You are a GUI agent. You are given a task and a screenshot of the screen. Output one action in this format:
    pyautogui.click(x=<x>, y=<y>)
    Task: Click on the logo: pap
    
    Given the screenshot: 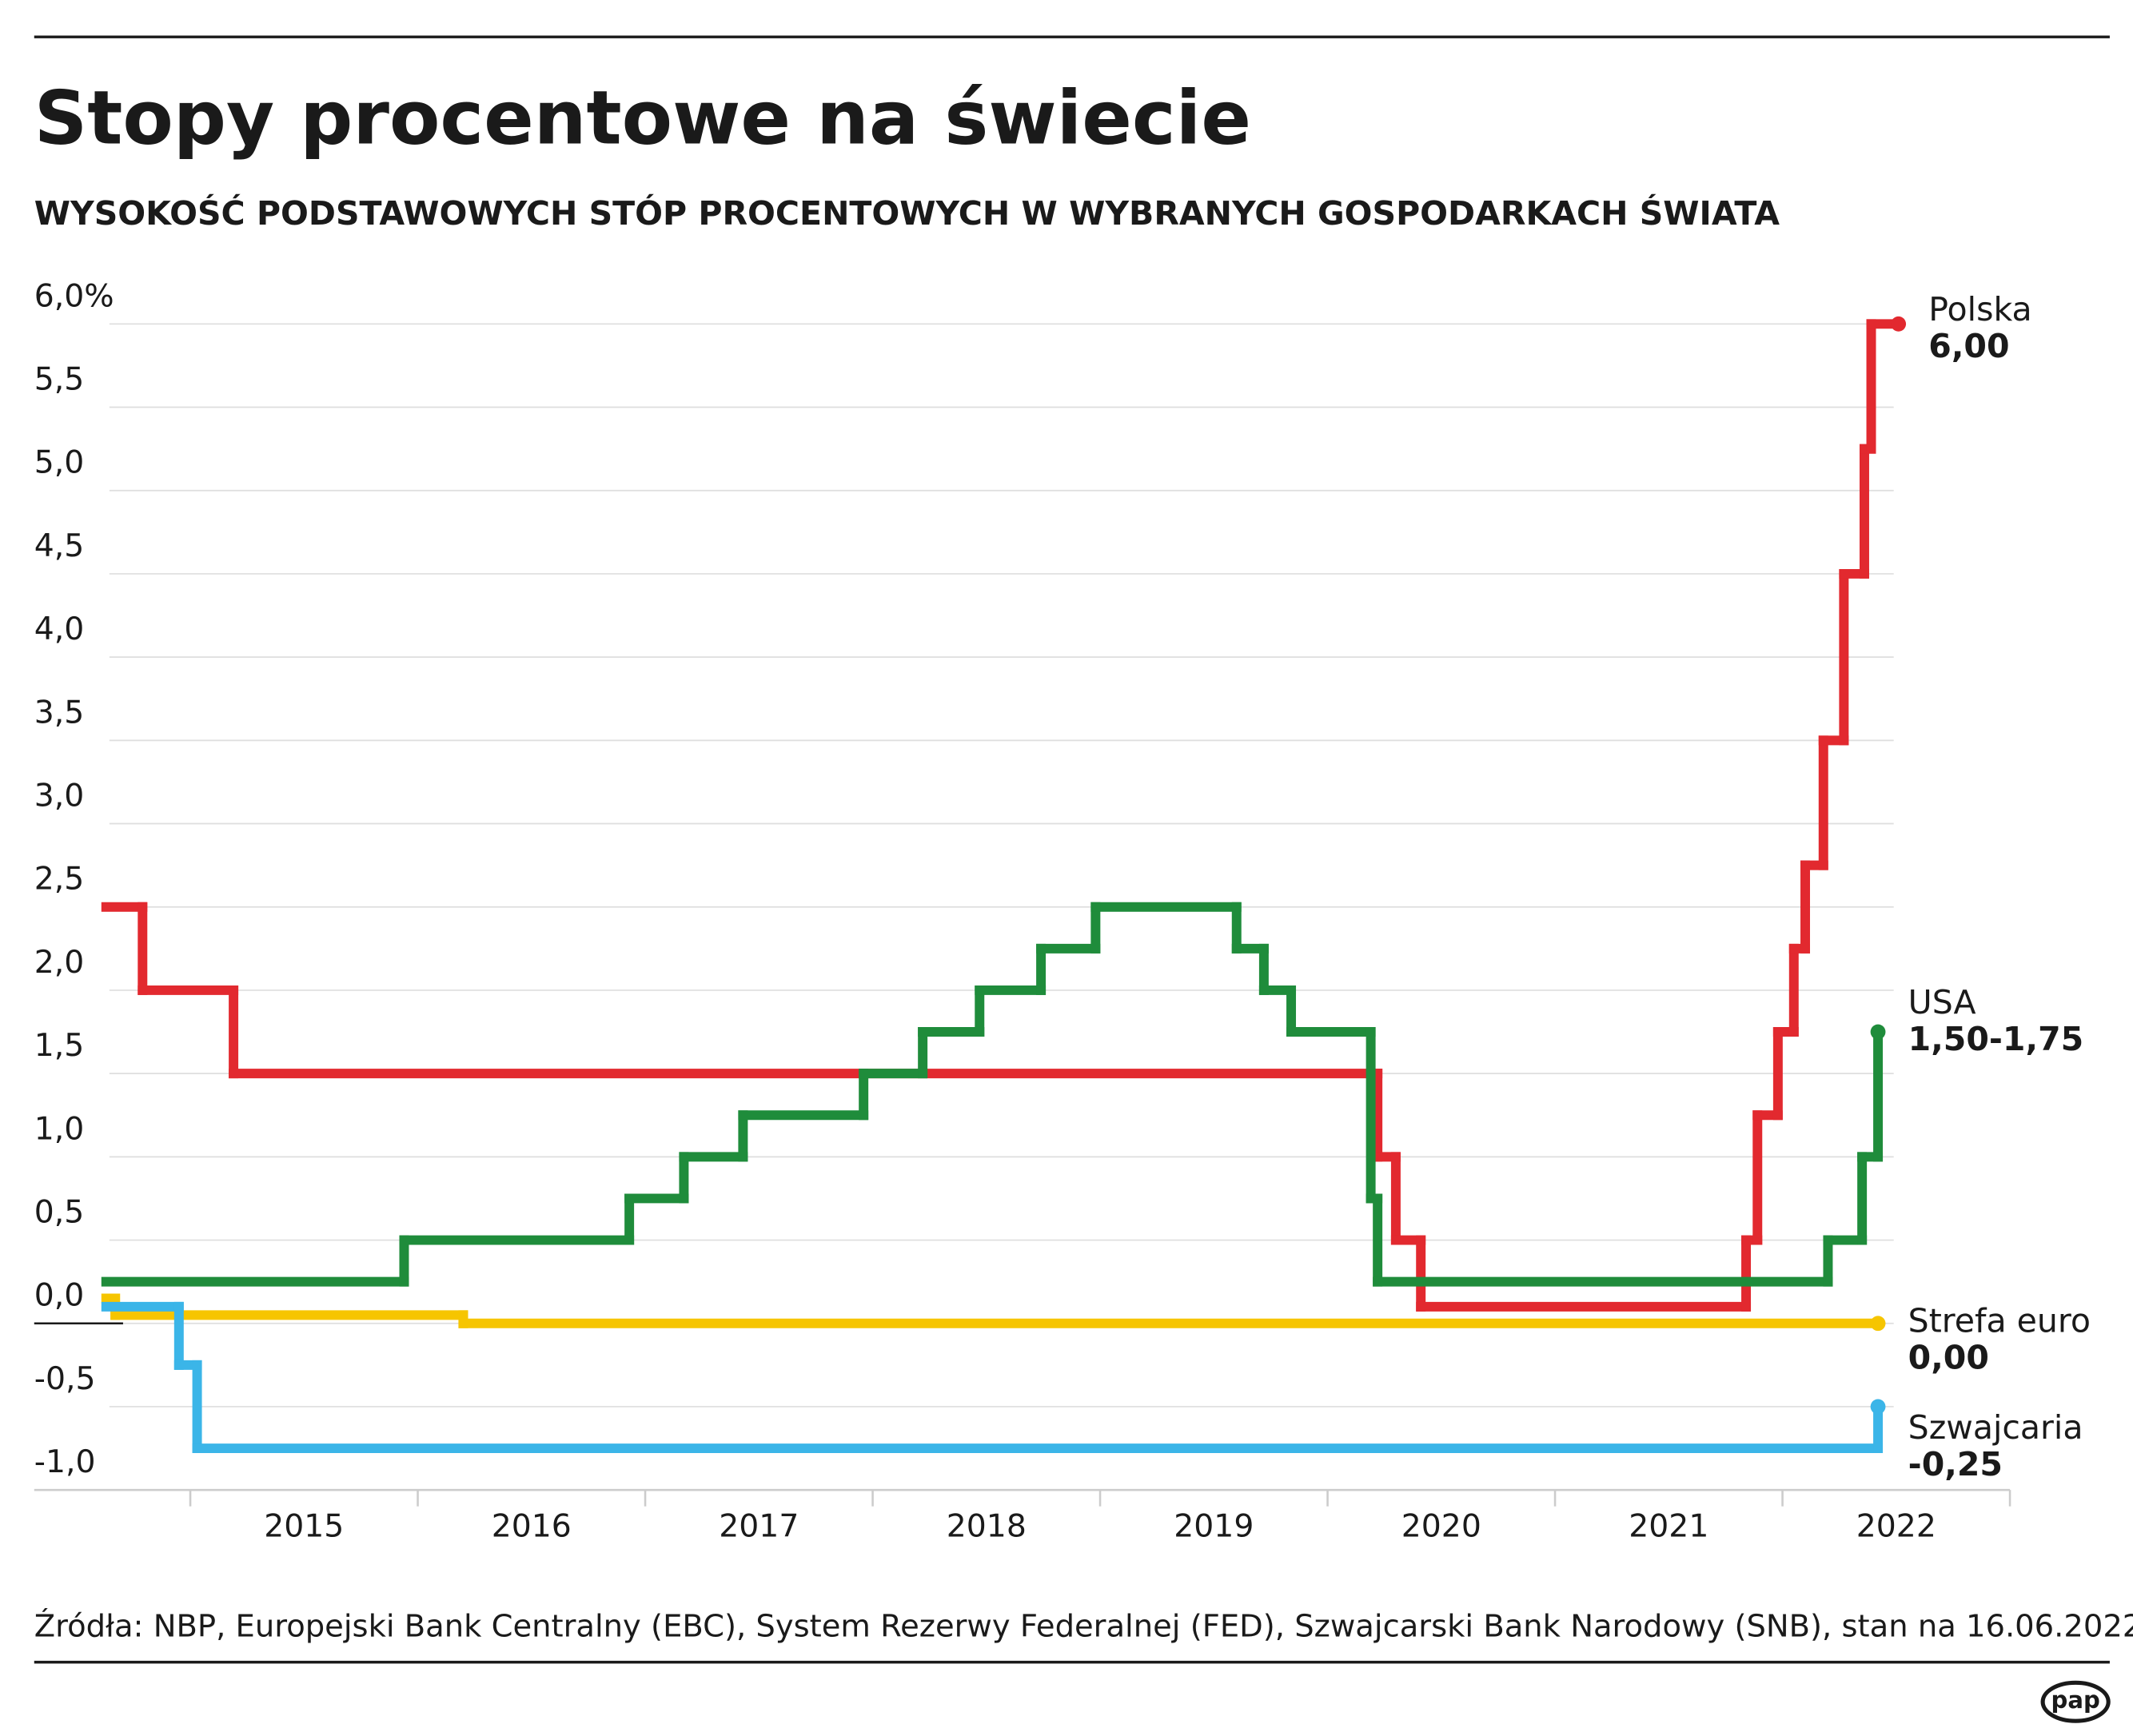 What is the action you would take?
    pyautogui.click(x=2075, y=1700)
    